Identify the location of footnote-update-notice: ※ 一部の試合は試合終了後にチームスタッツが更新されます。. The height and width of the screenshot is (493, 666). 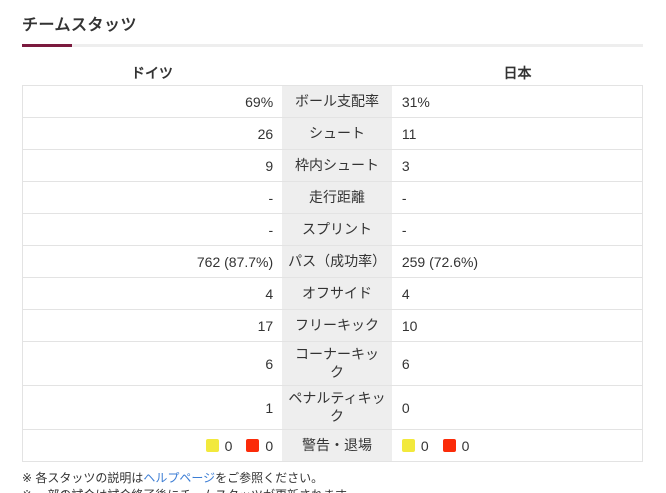
(332, 490).